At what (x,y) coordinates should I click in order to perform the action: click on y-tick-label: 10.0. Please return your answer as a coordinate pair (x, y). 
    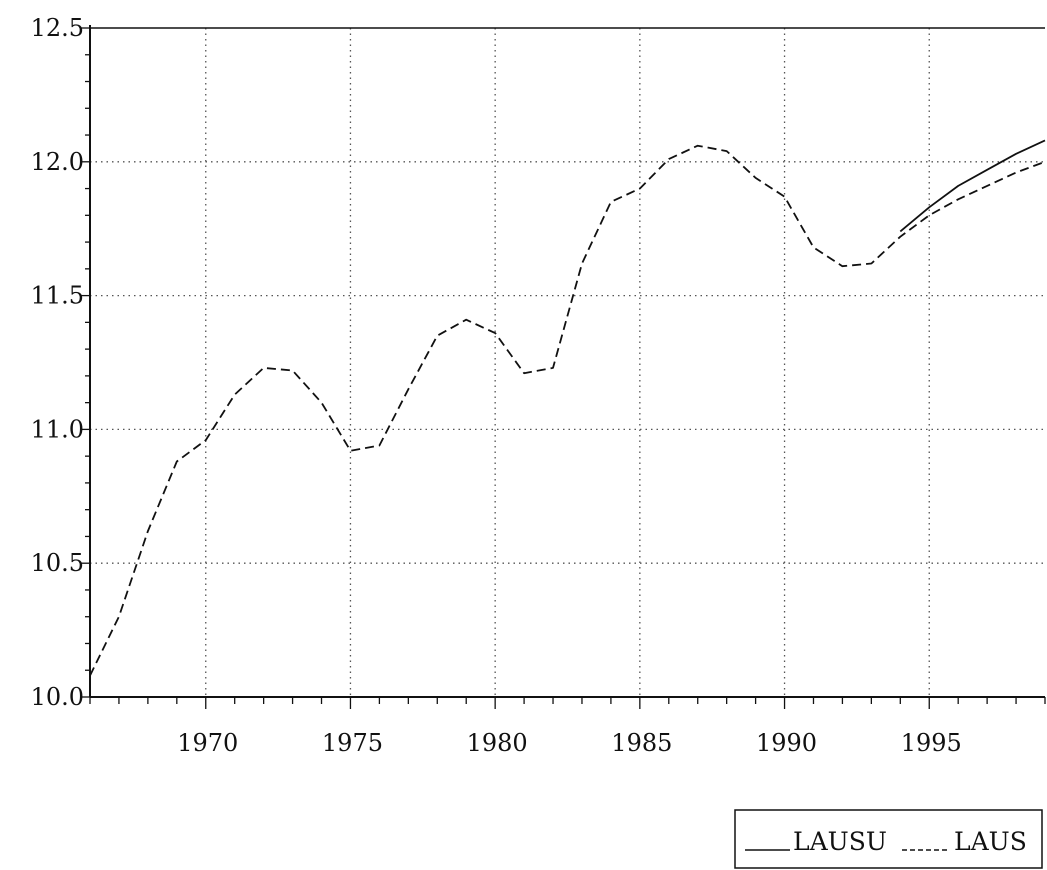
    Looking at the image, I should click on (57, 697).